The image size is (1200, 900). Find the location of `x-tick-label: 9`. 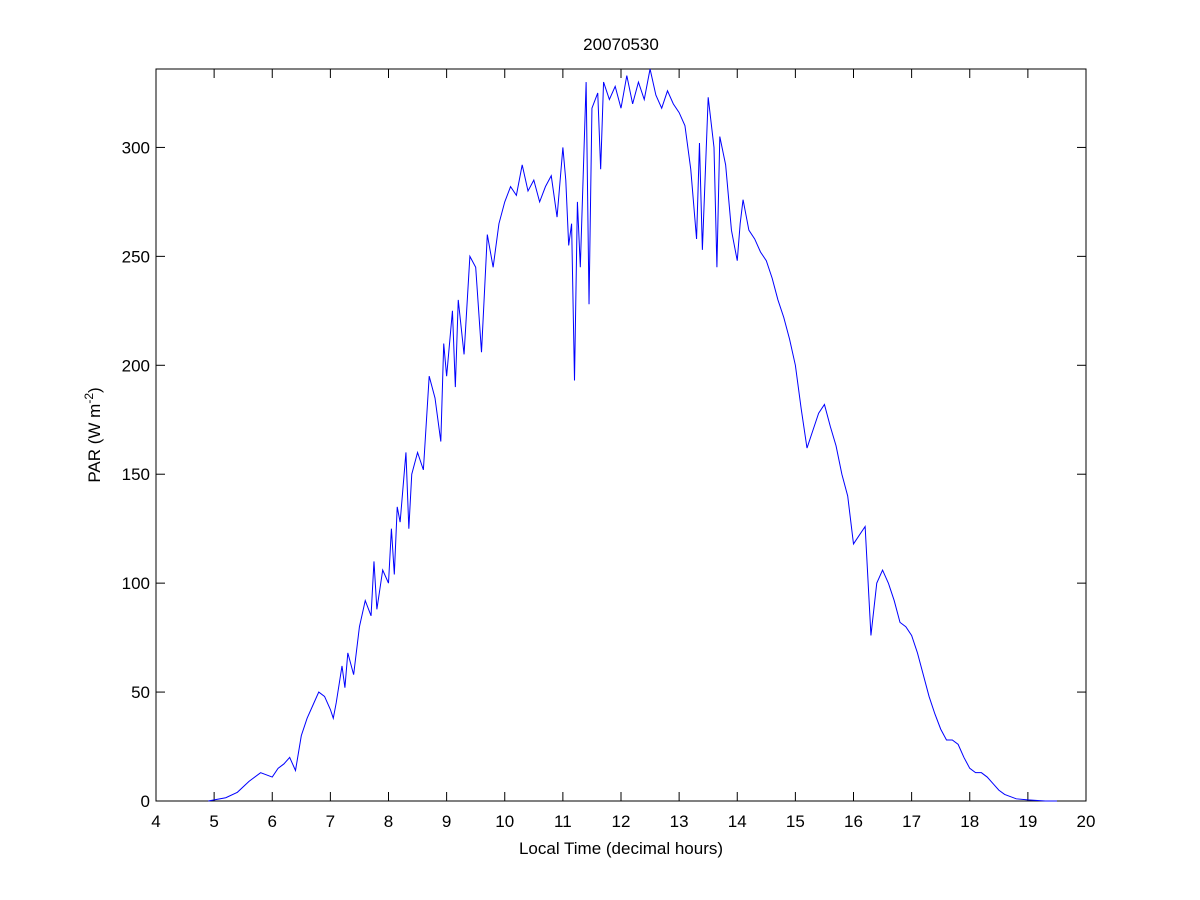

x-tick-label: 9 is located at coordinates (446, 821).